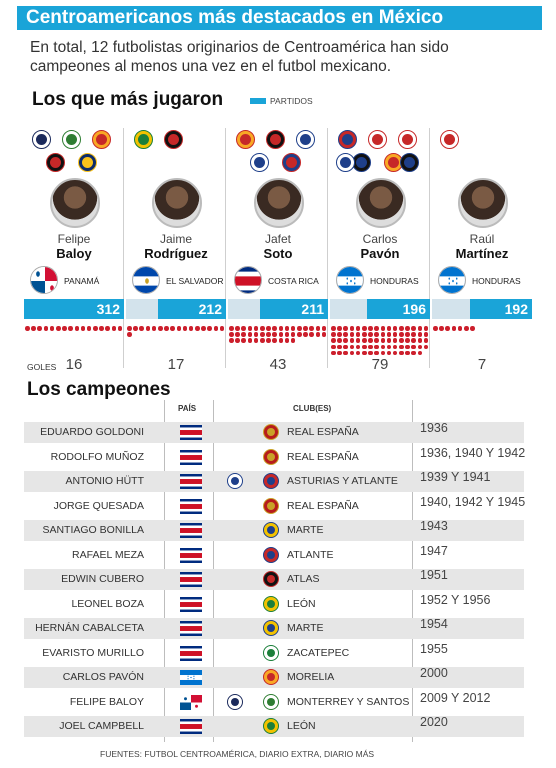 The image size is (556, 768). I want to click on player-last-name: Pavón, so click(380, 253).